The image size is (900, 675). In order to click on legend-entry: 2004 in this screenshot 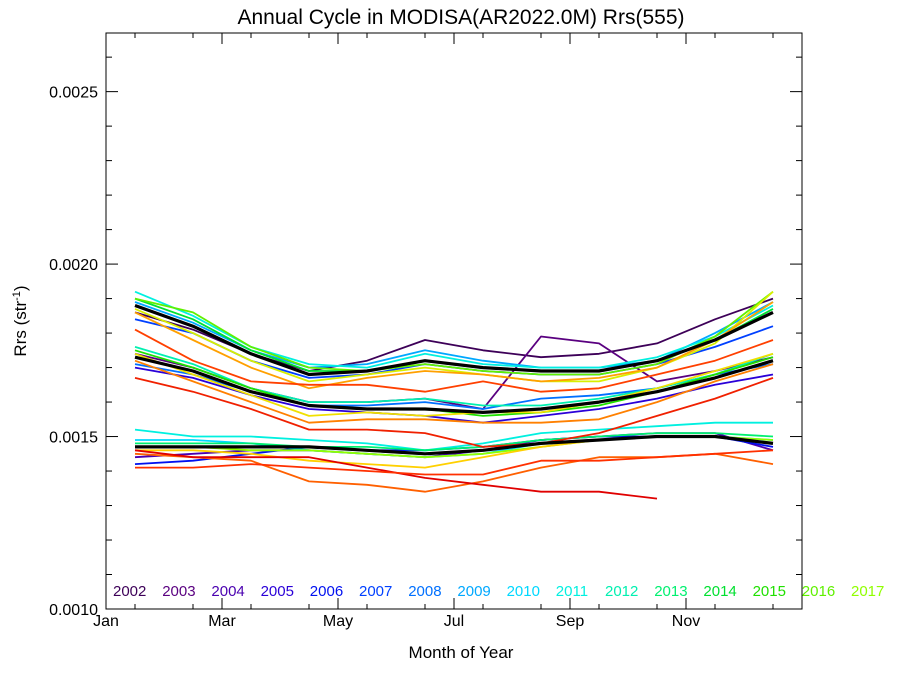, I will do `click(227, 591)`.